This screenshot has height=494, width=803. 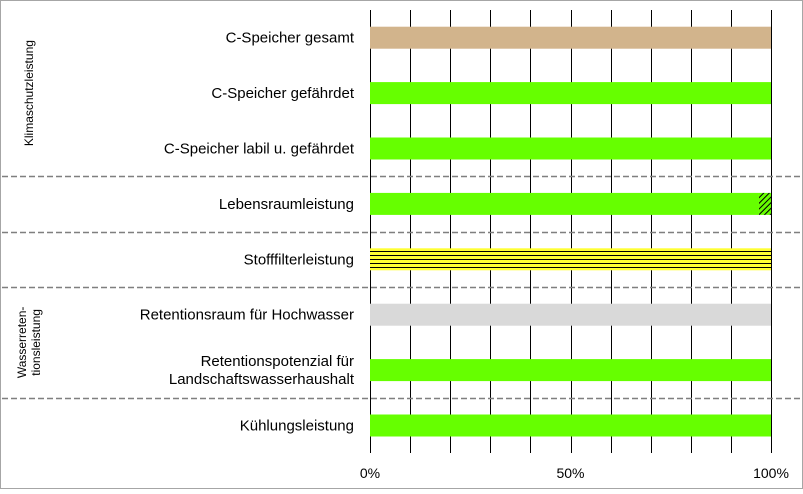 I want to click on category-label: Retentionsraum für Hochwasser, so click(x=247, y=315).